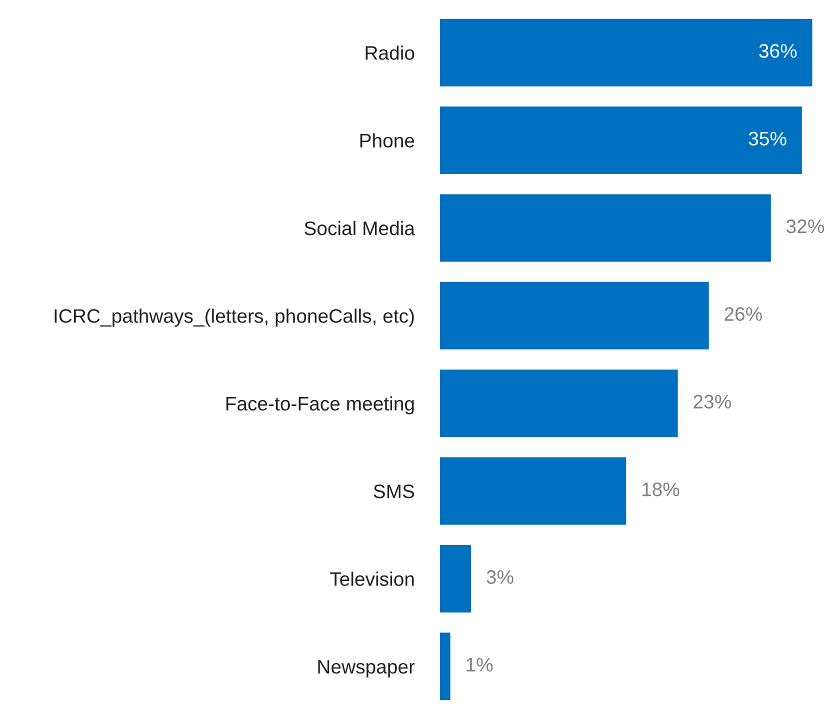  I want to click on data-label: 23%, so click(712, 401).